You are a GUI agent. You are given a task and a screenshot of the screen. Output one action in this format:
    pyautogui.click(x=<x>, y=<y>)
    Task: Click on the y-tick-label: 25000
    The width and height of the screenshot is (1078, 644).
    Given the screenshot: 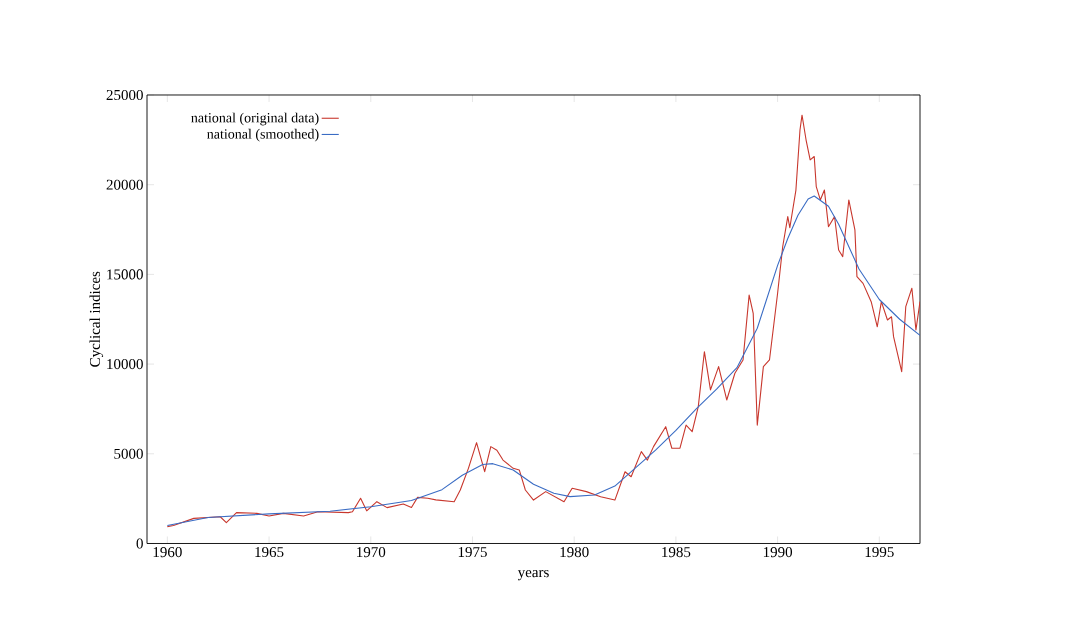 What is the action you would take?
    pyautogui.click(x=124, y=95)
    